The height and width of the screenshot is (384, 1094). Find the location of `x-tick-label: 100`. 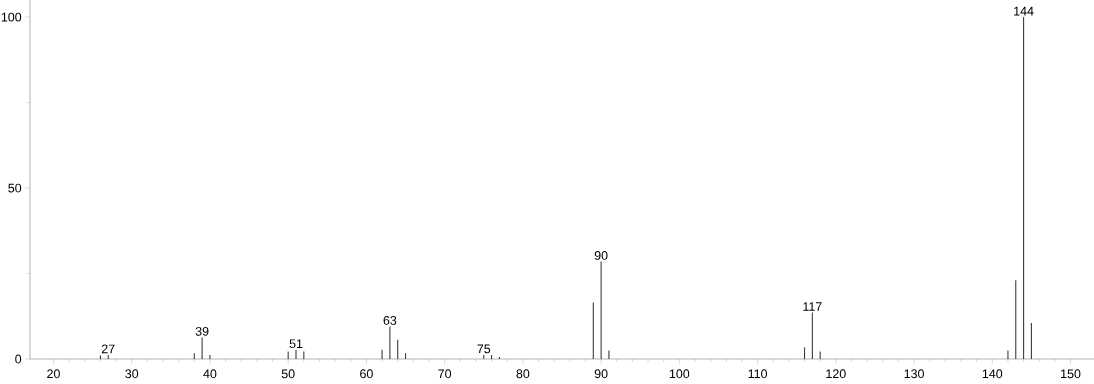

x-tick-label: 100 is located at coordinates (679, 374).